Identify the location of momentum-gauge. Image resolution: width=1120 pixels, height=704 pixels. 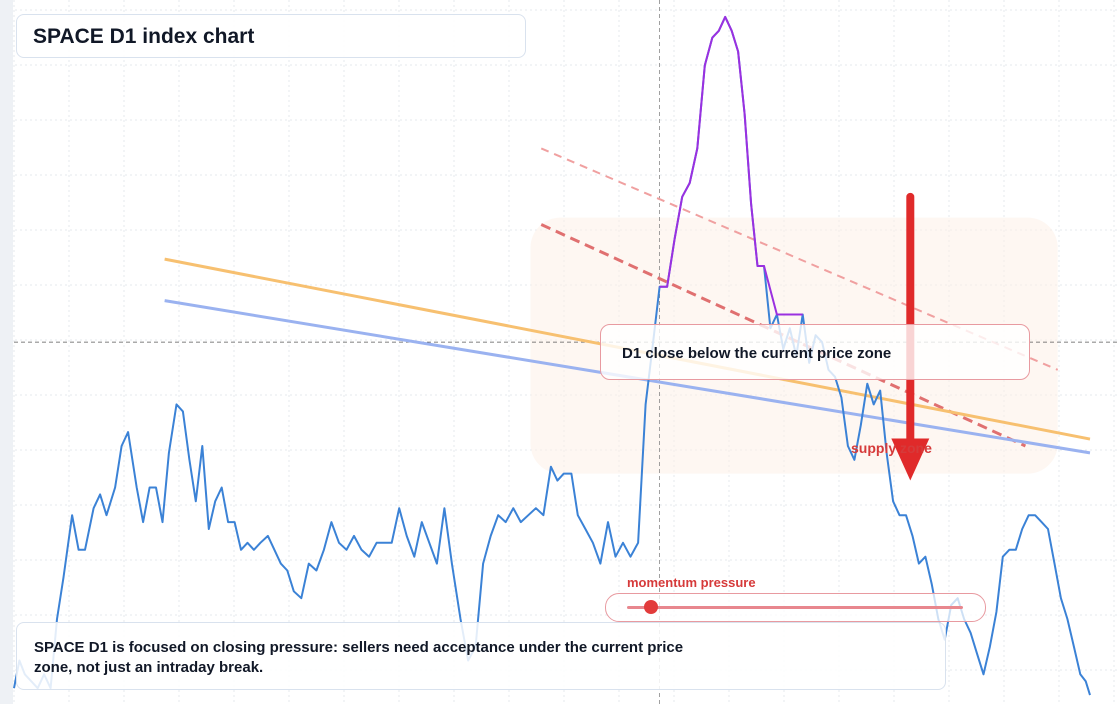
(795, 607).